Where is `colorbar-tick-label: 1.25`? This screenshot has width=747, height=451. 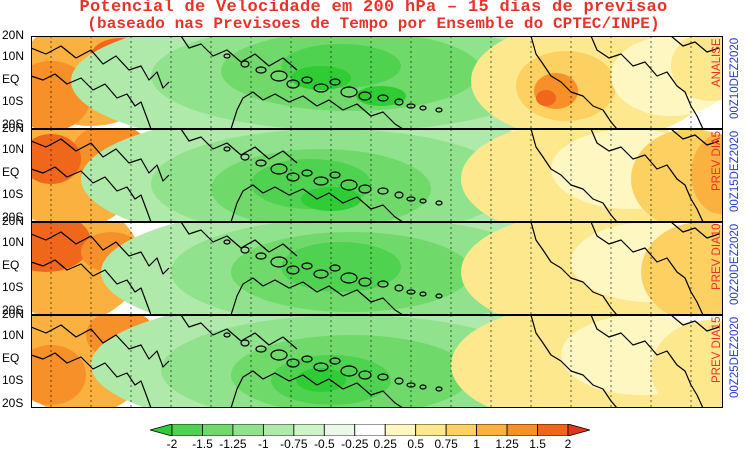 colorbar-tick-label: 1.25 is located at coordinates (507, 444).